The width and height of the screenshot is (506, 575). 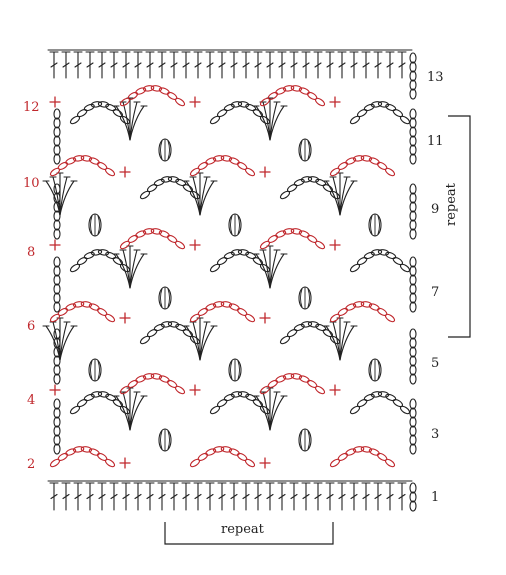 I want to click on row-label-12: 12, so click(x=31, y=107).